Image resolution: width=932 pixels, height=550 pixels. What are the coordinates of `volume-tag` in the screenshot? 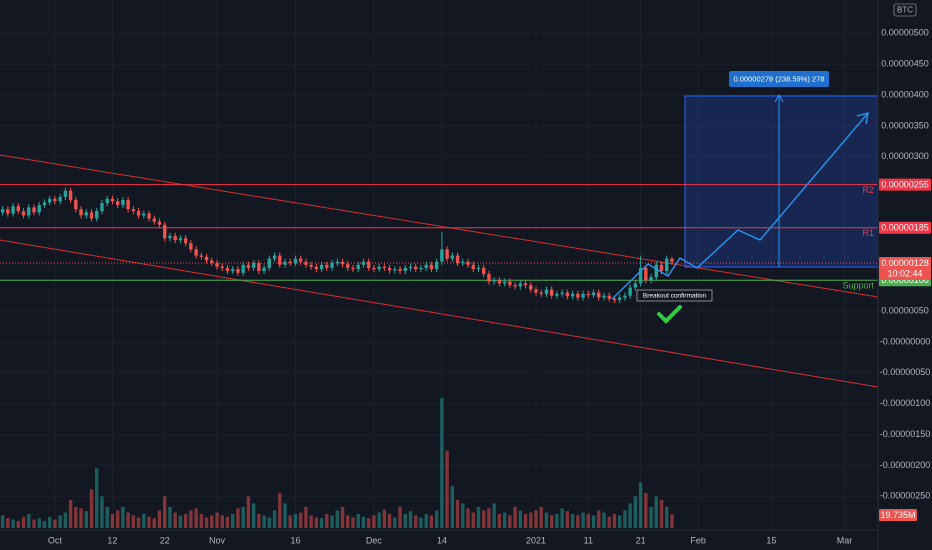 It's located at (898, 515).